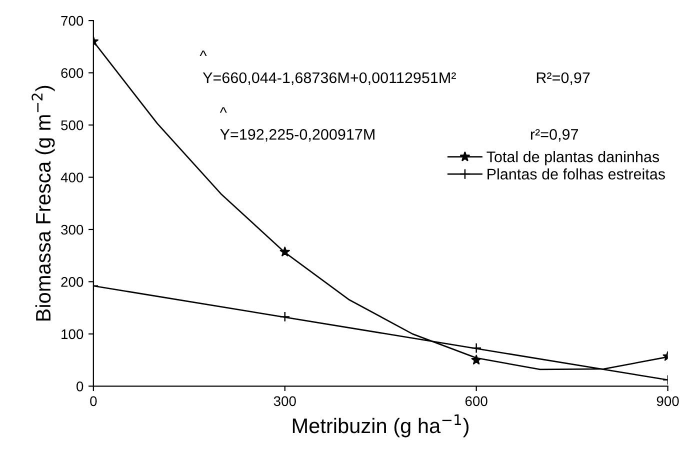 The width and height of the screenshot is (692, 457). I want to click on x-axis-title: Metribuzin (g ha$^{−1}$), so click(380, 426).